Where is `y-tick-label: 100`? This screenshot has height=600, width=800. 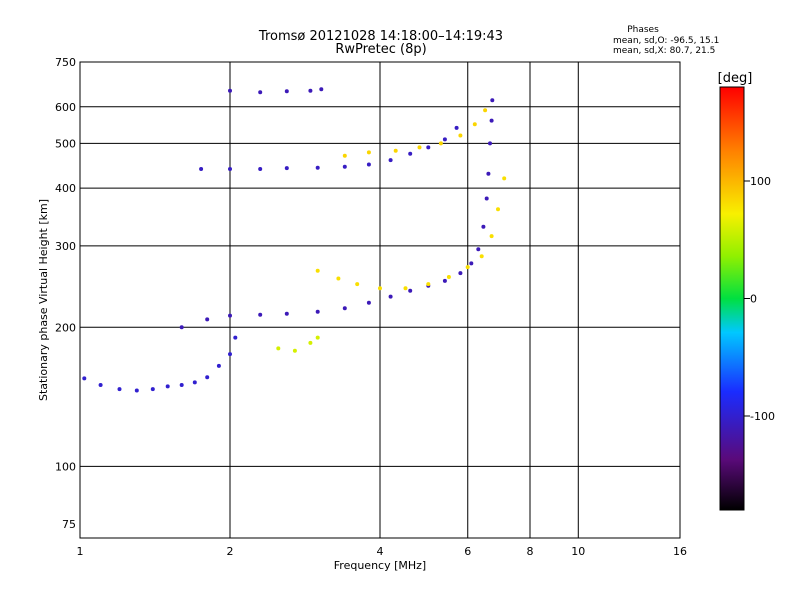
y-tick-label: 100 is located at coordinates (65, 466).